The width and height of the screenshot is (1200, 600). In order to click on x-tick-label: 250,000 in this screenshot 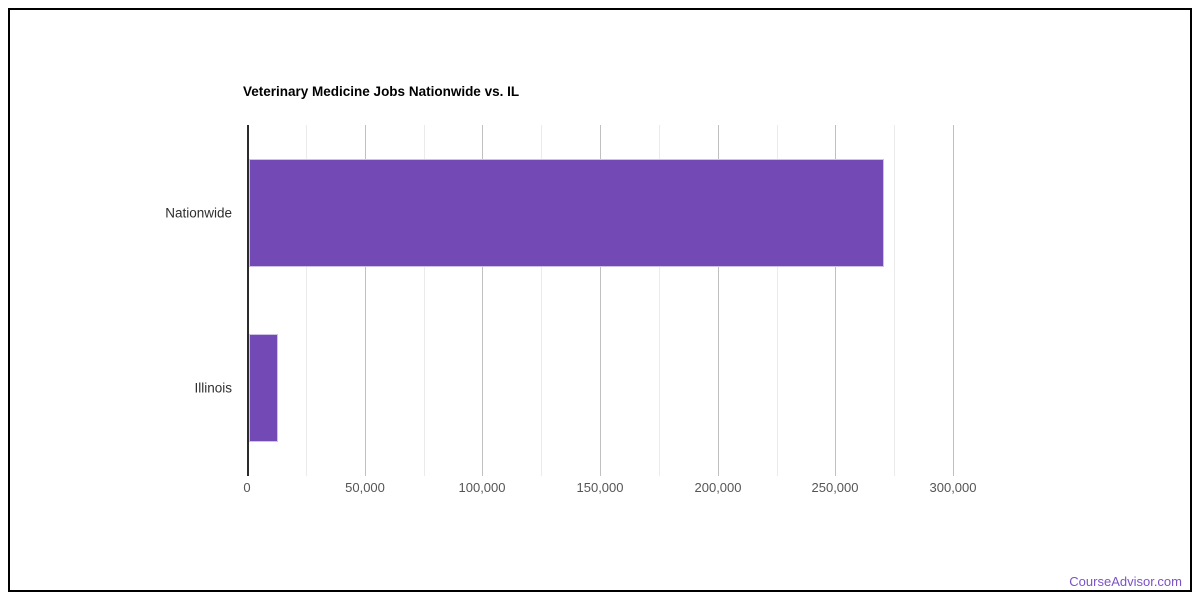, I will do `click(835, 487)`.